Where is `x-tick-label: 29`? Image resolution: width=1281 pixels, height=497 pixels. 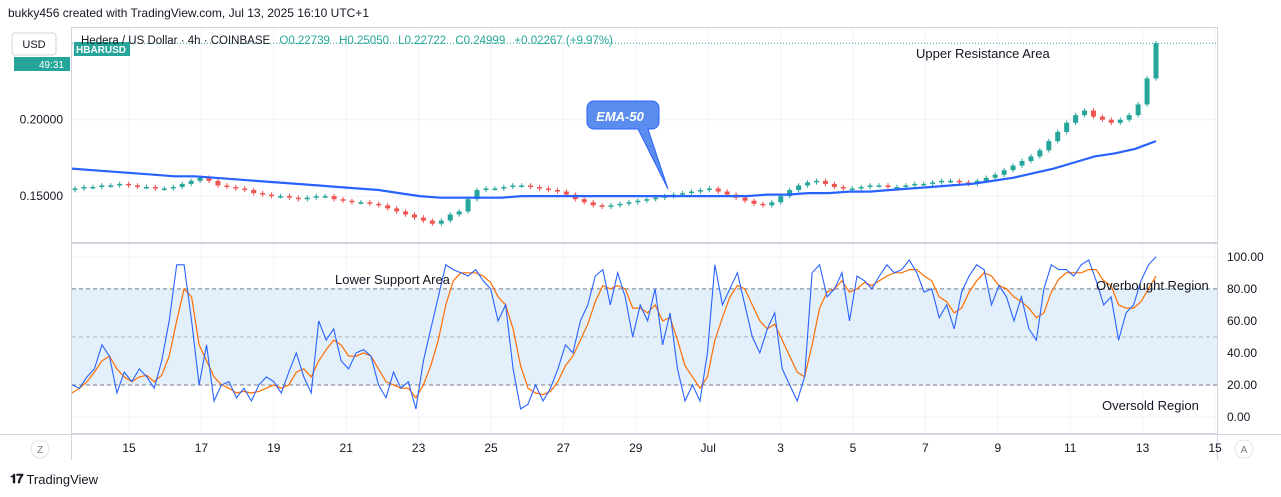
x-tick-label: 29 is located at coordinates (636, 448).